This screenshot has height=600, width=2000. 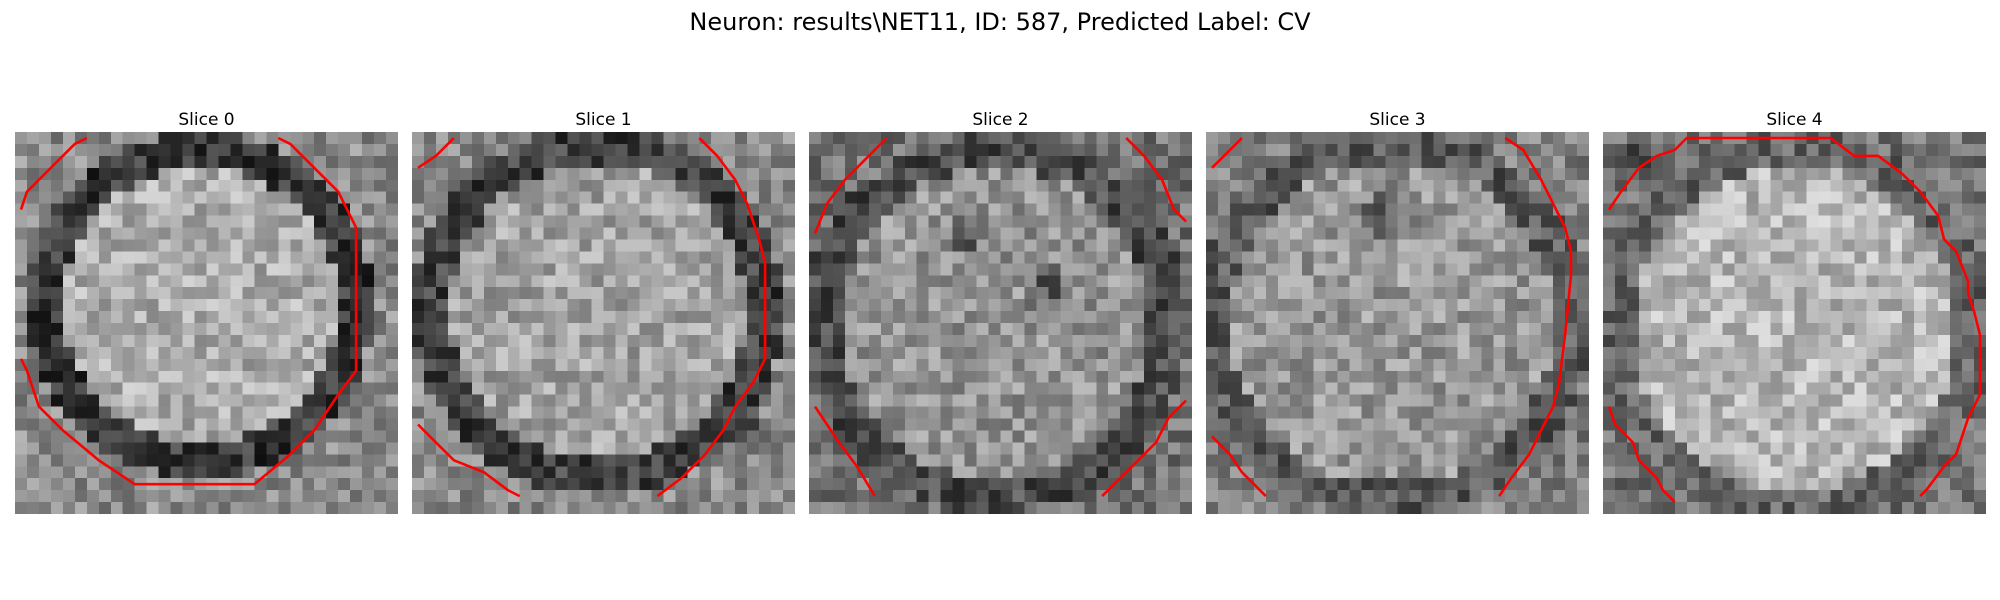 What do you see at coordinates (603, 120) in the screenshot?
I see `slice-title-1: Slice 1` at bounding box center [603, 120].